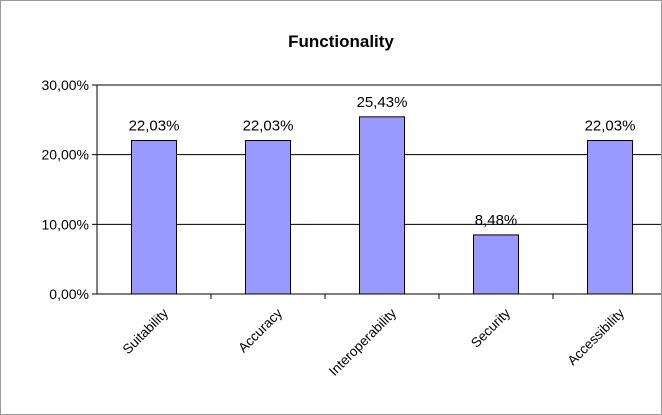  Describe the element at coordinates (65, 155) in the screenshot. I see `y-tick-label: 20,00%` at that location.